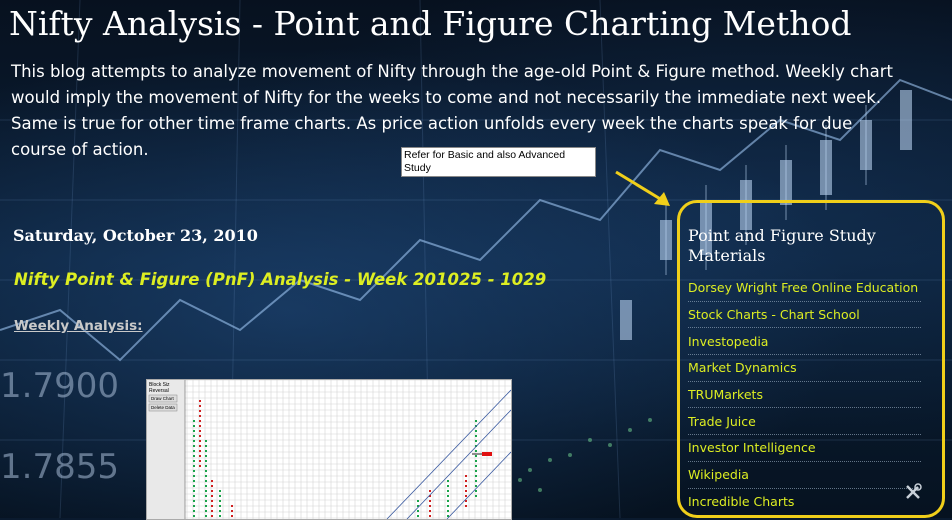  I want to click on list-item: Trade Juice, so click(804, 422).